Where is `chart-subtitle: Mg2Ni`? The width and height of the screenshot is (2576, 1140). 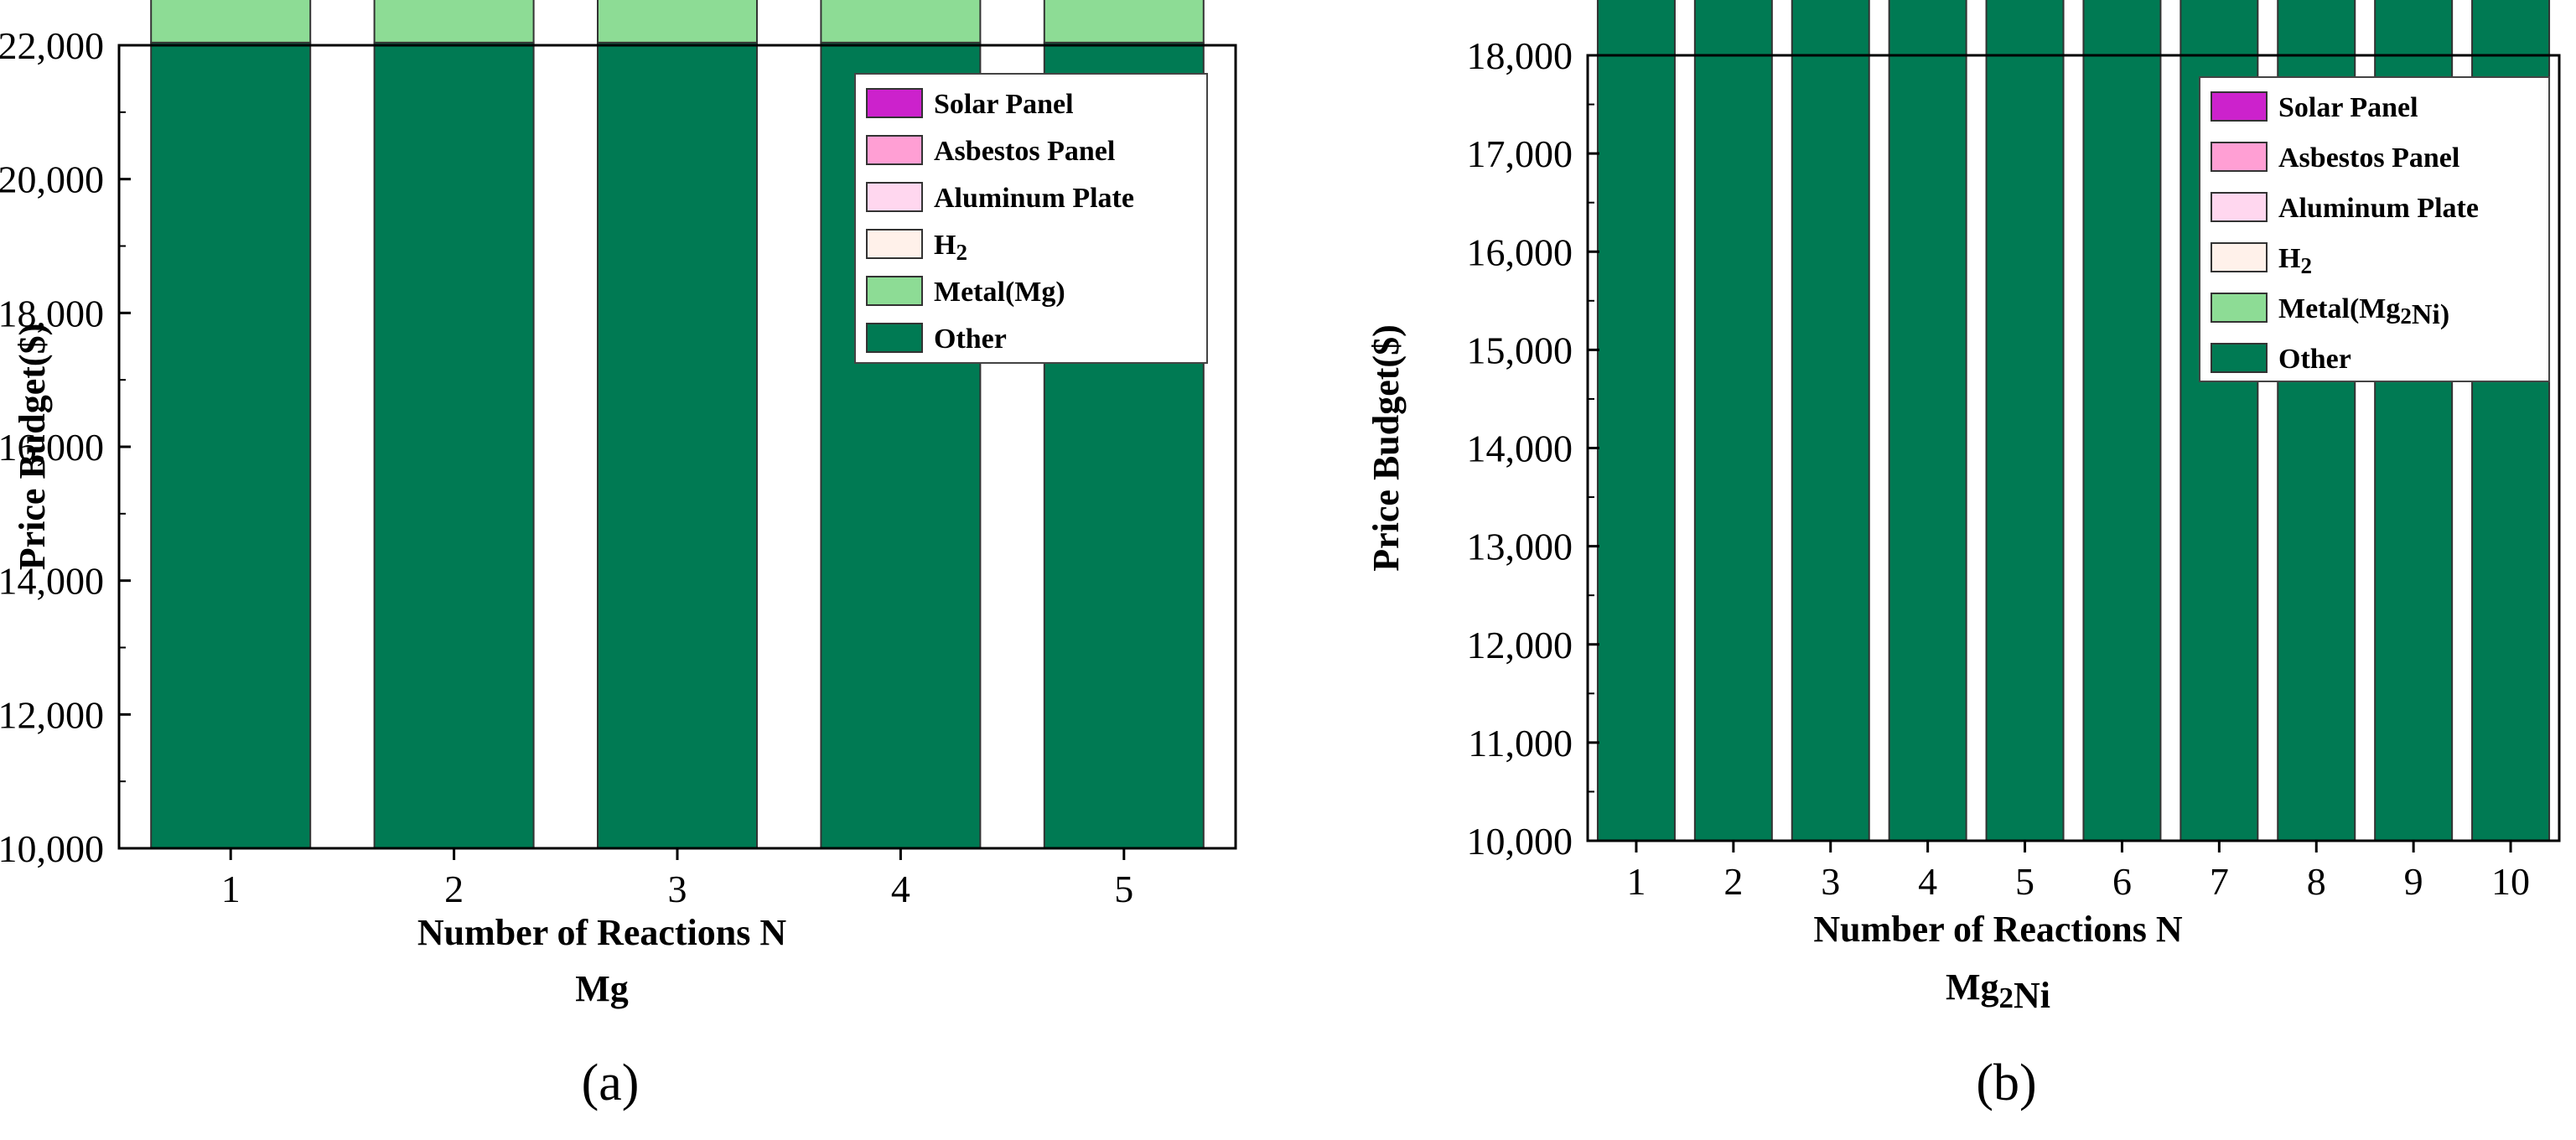 chart-subtitle: Mg2Ni is located at coordinates (1998, 991).